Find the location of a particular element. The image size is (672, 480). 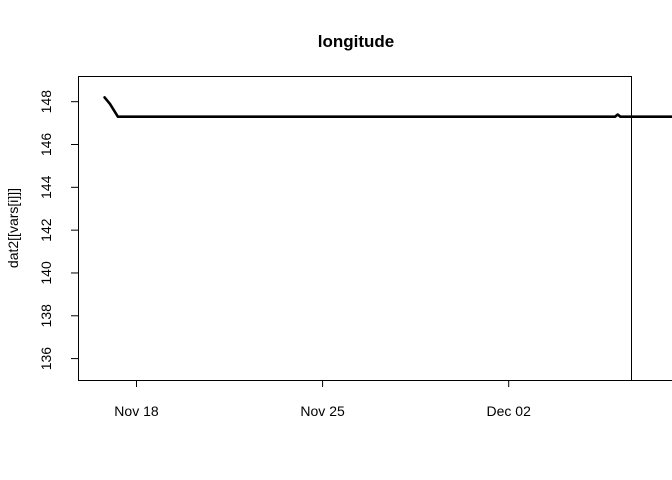

y-tick-label: 146 is located at coordinates (46, 145).